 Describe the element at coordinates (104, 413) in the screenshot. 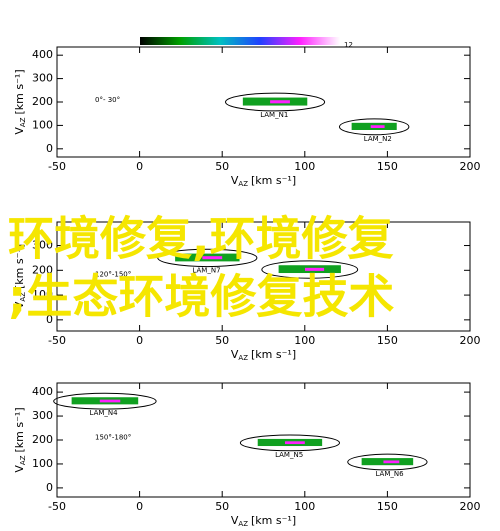

I see `region-label: LAM_N4` at that location.